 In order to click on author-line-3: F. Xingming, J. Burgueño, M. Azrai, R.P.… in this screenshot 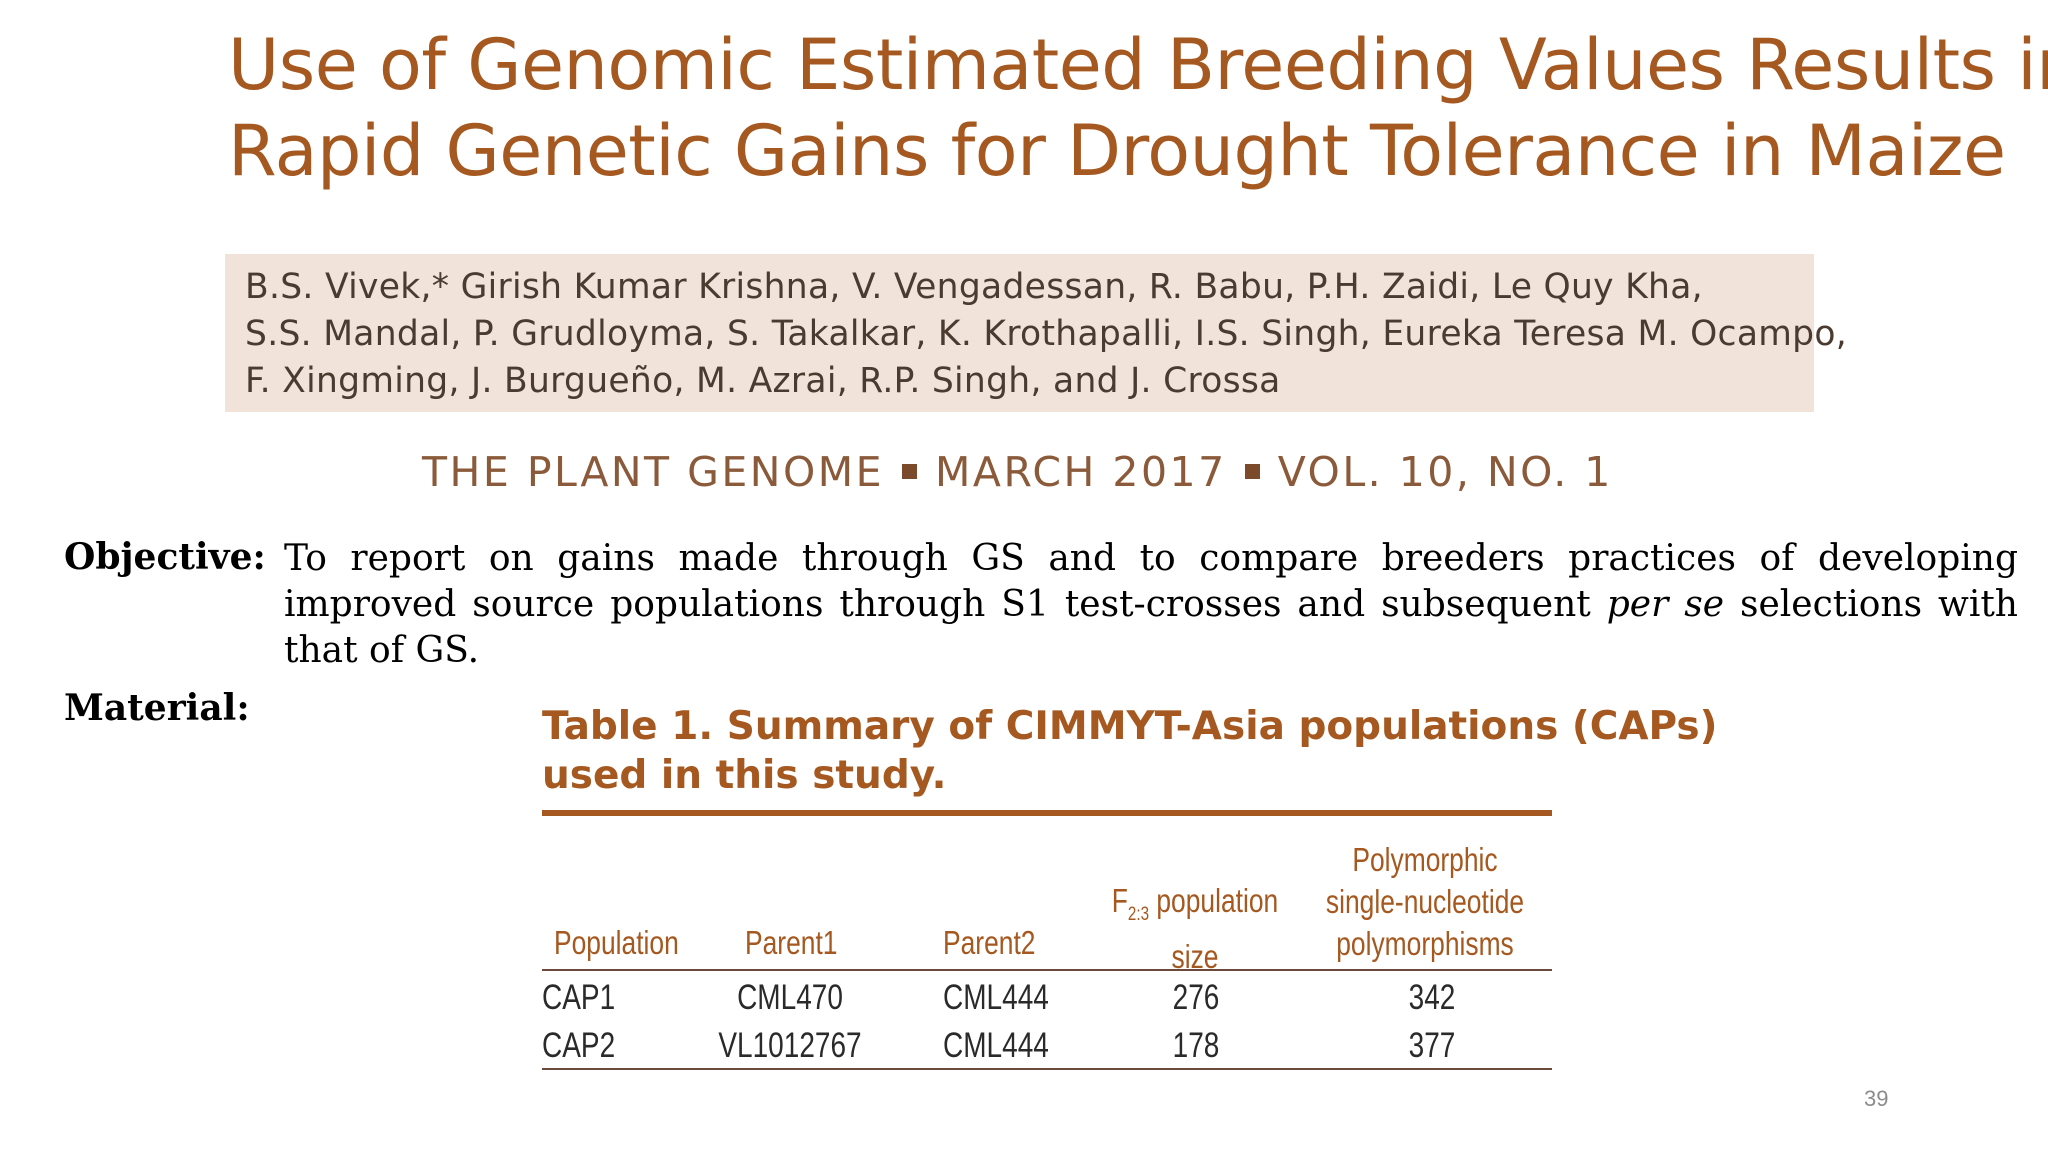, I will do `click(763, 381)`.